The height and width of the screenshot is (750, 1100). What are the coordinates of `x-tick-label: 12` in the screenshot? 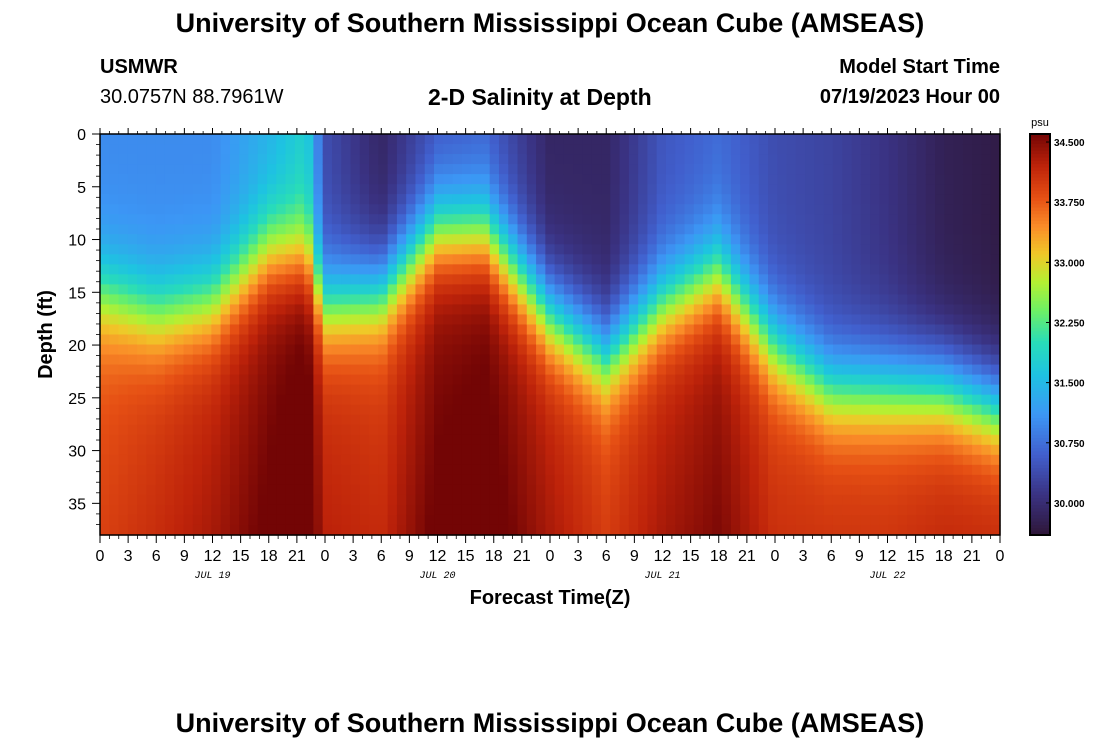 It's located at (438, 556).